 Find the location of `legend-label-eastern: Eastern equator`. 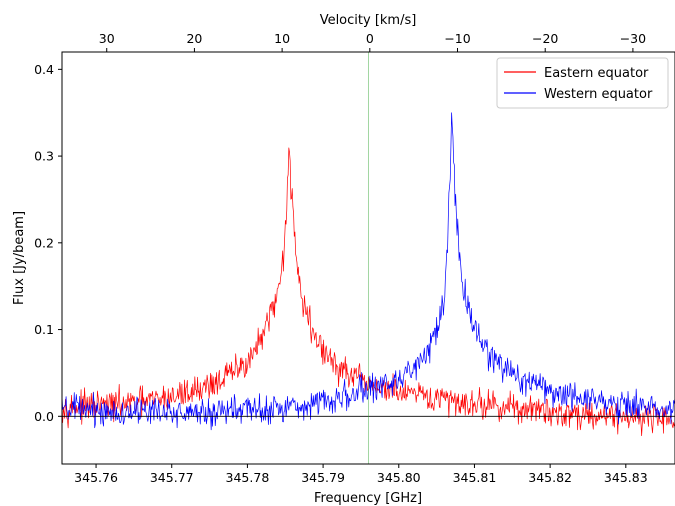

legend-label-eastern: Eastern equator is located at coordinates (596, 73).